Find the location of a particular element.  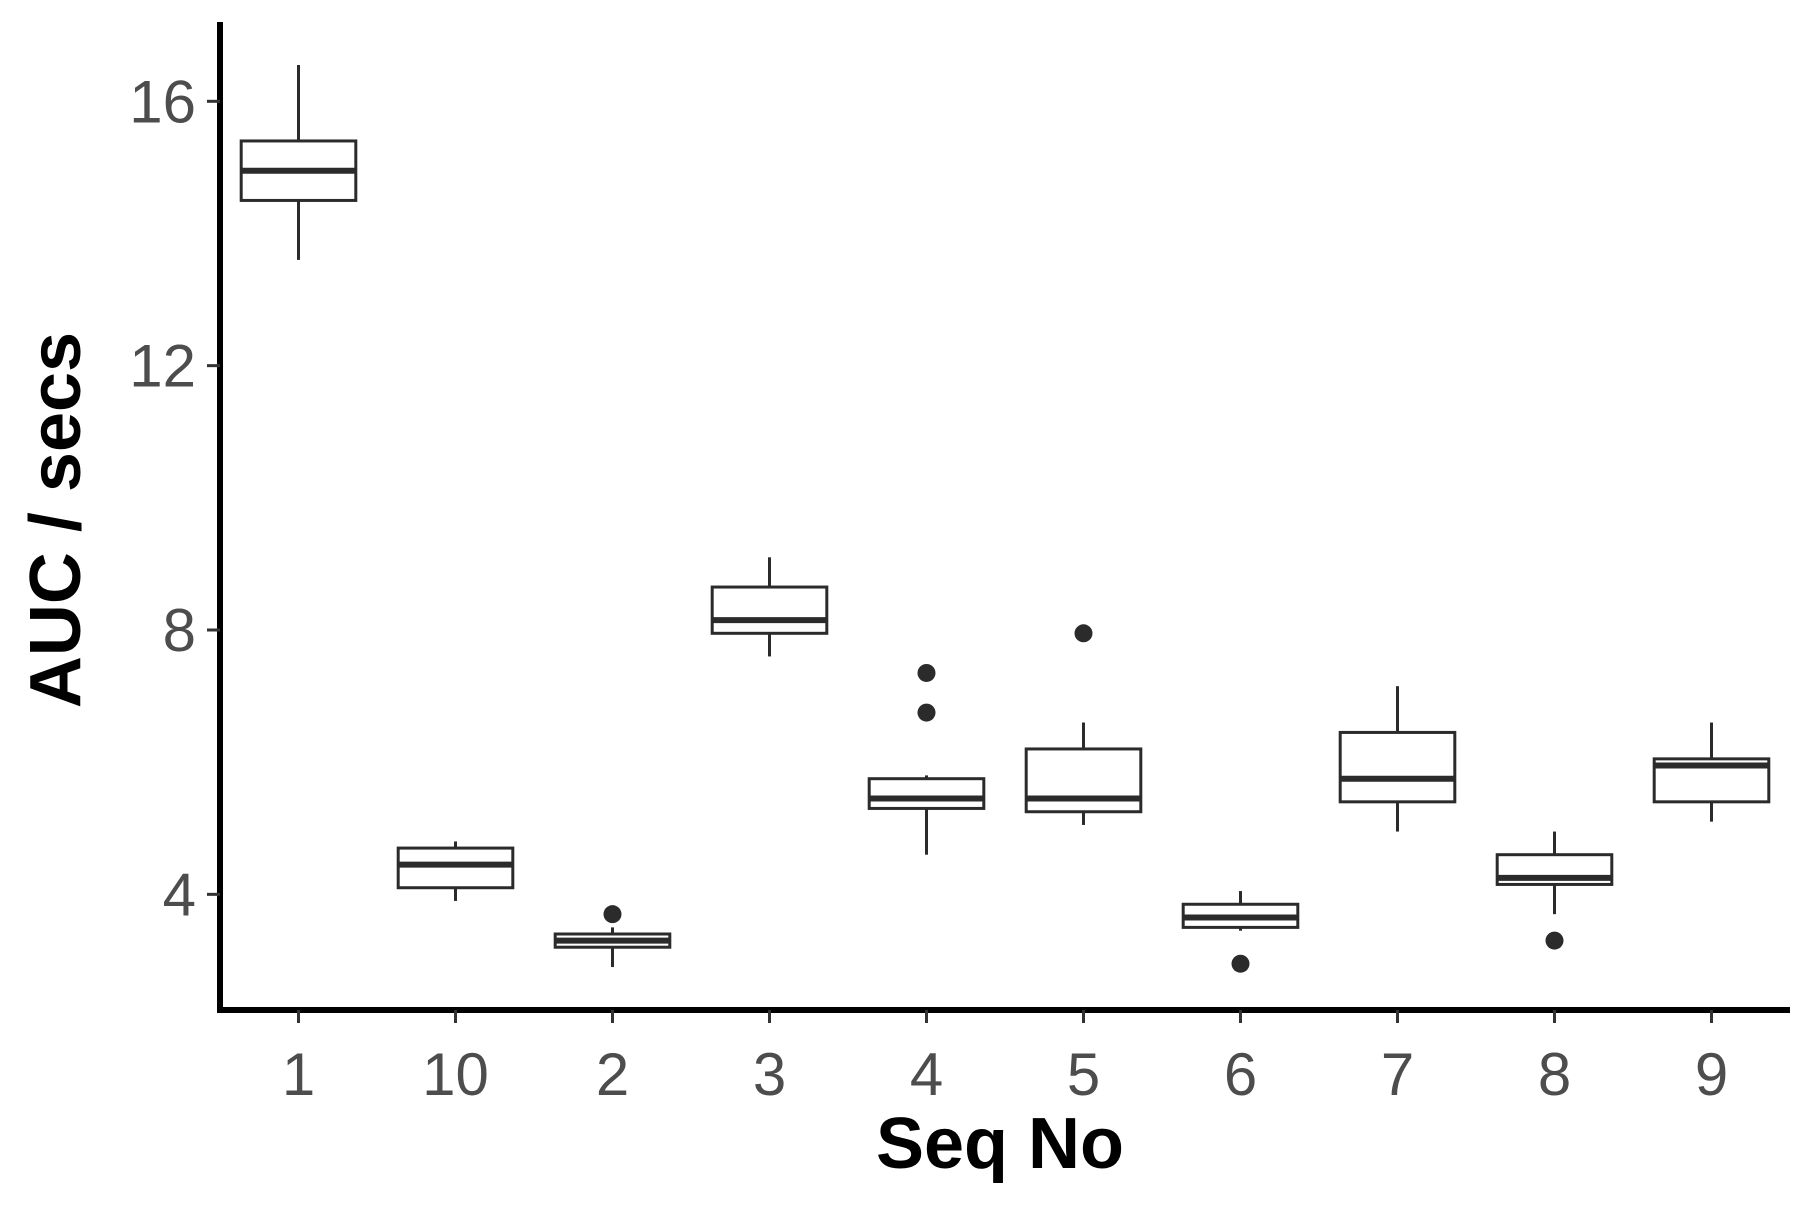

y-tick-label: 4 is located at coordinates (179, 894).